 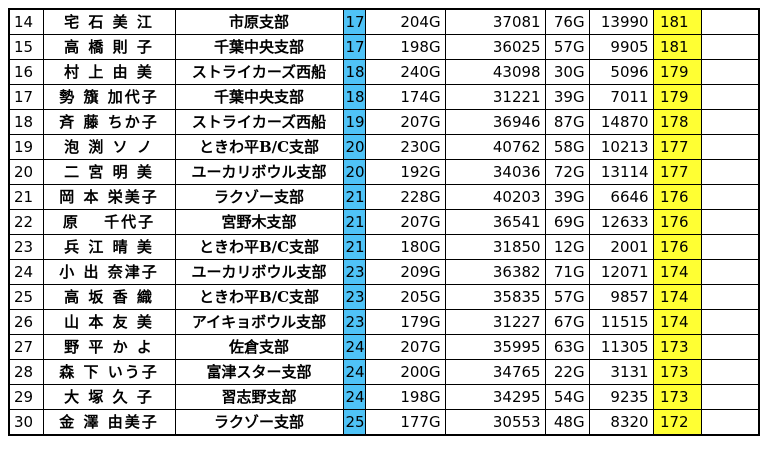 I want to click on table-row: 18 斉 藤 ちか子 ストライカーズ西船 19 207G 36946 87G 14870 178, so click(x=384, y=122).